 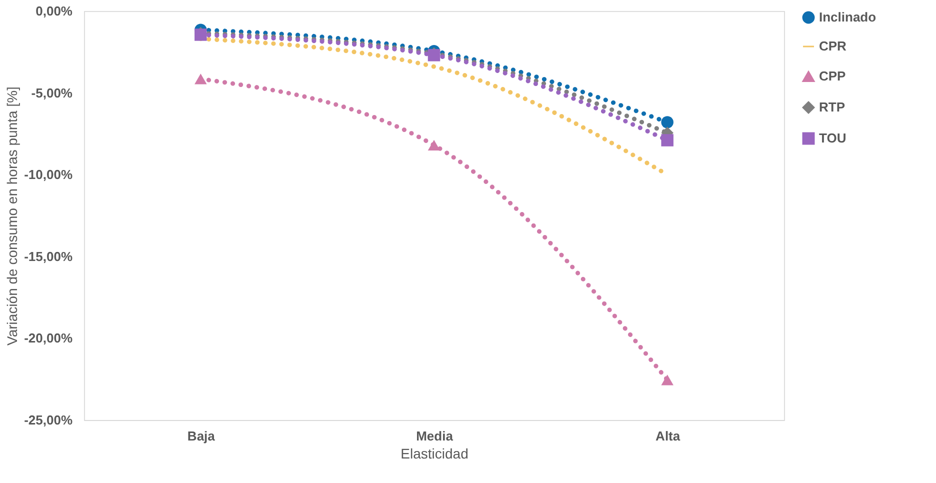 What do you see at coordinates (435, 436) in the screenshot?
I see `x-tick-label: Media` at bounding box center [435, 436].